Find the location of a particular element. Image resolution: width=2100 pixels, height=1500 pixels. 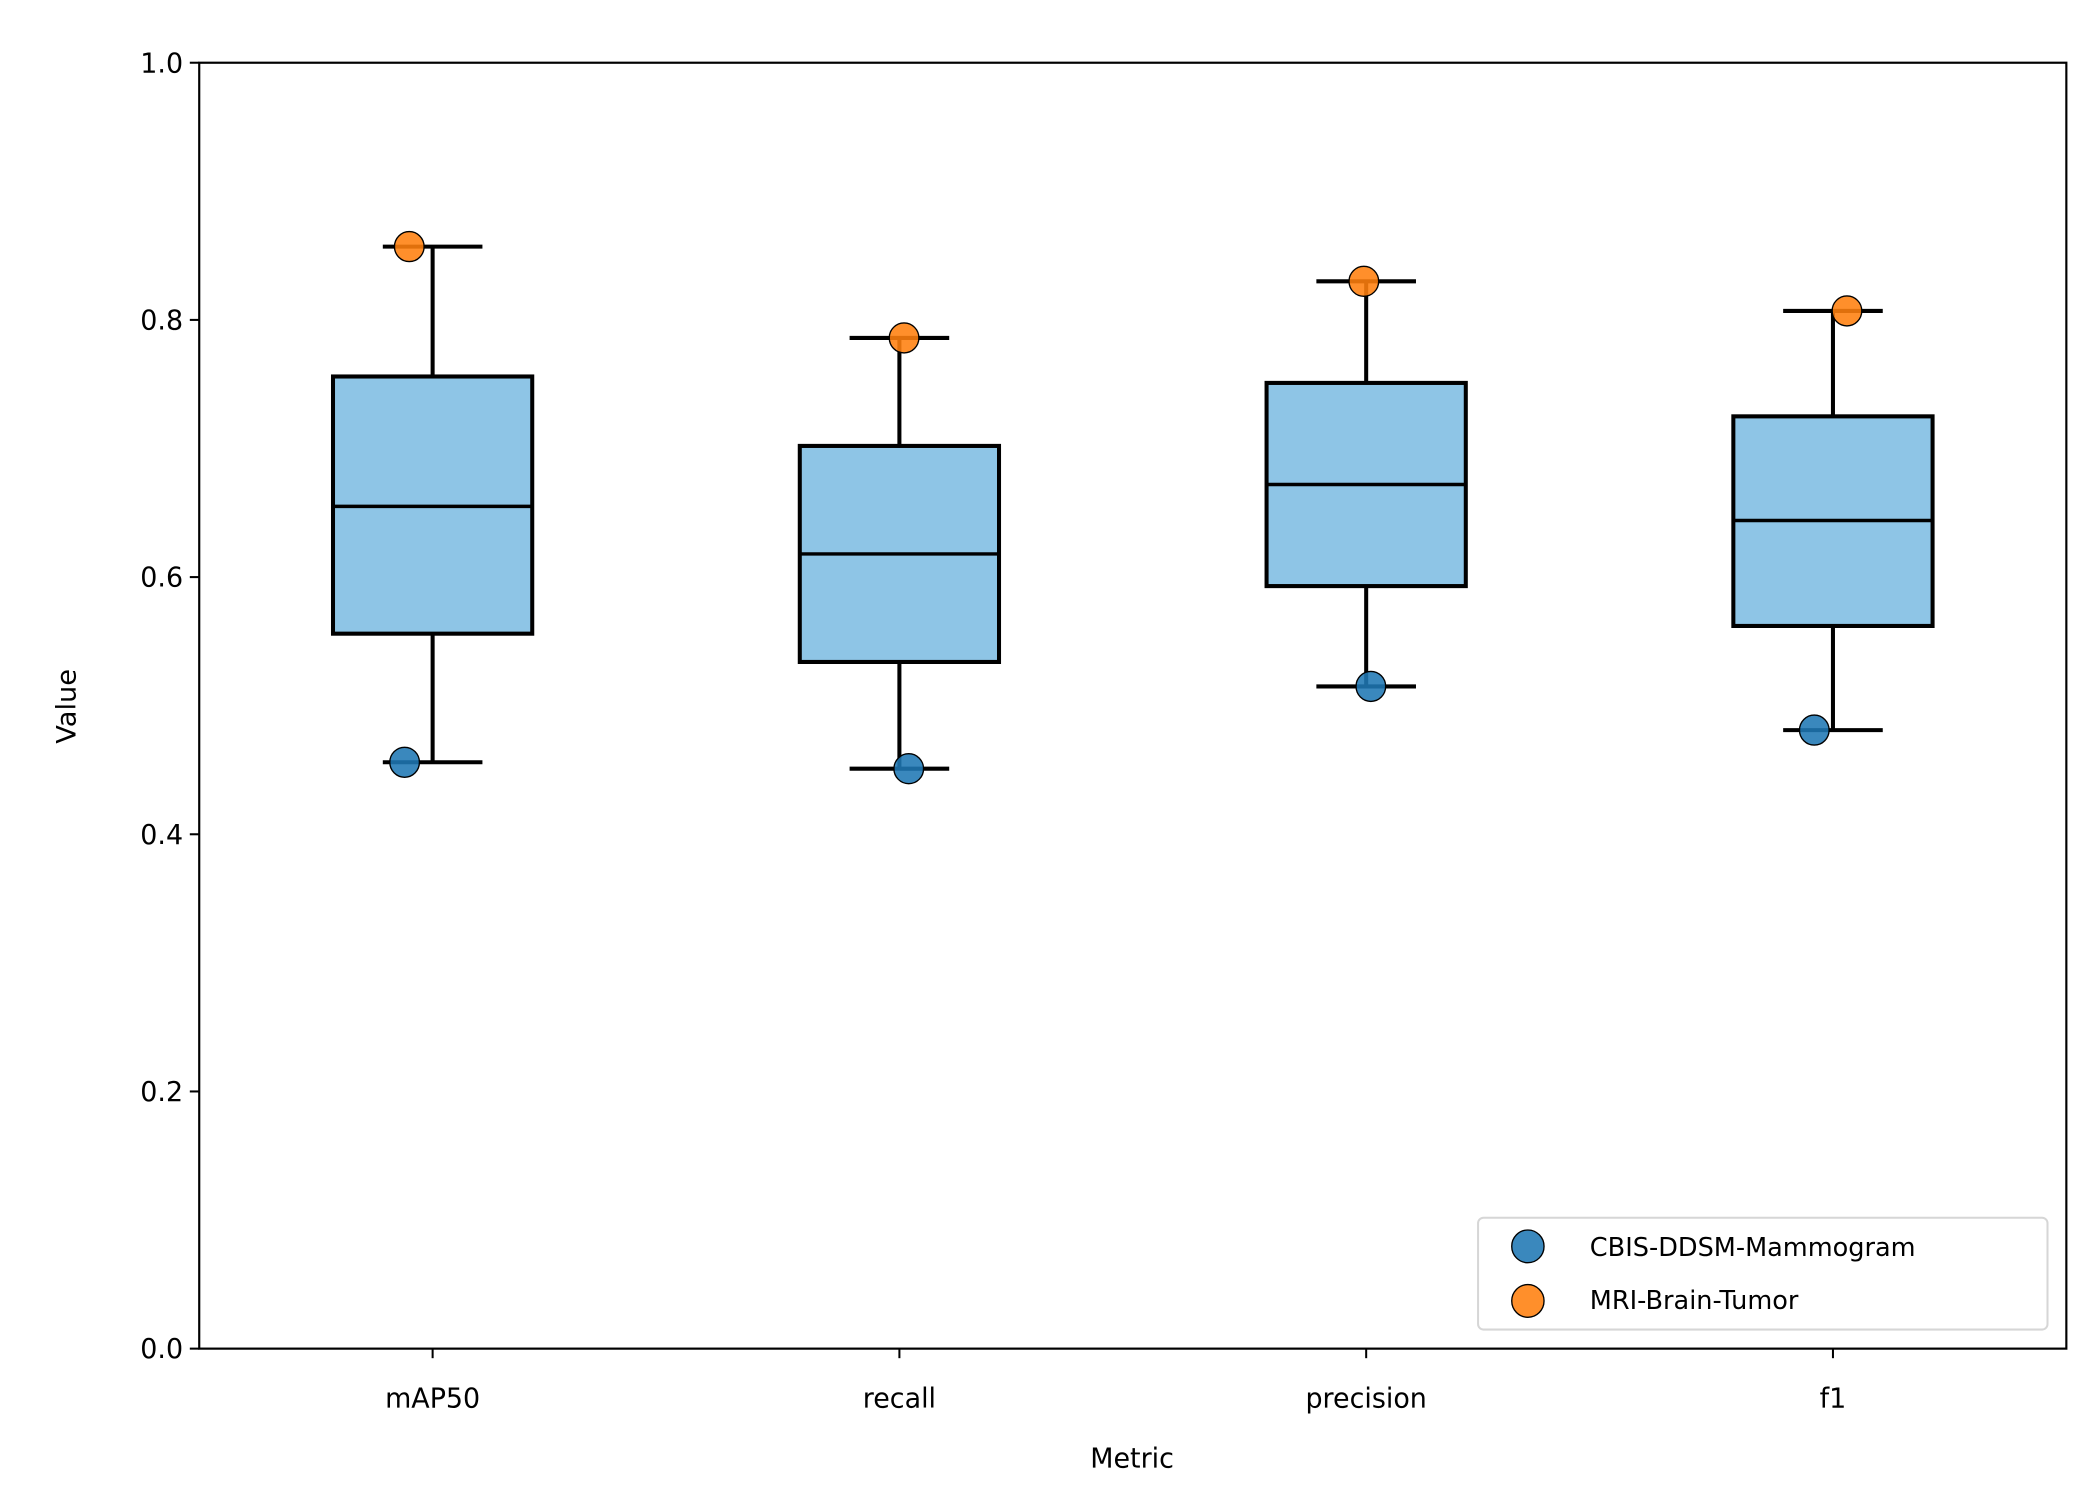

point-mri-f1 is located at coordinates (1847, 311).